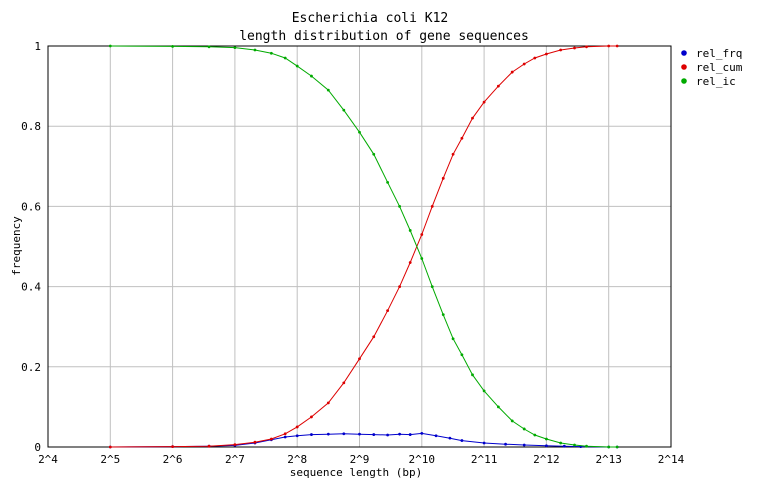  I want to click on legend-marker-rel_frq, so click(684, 53).